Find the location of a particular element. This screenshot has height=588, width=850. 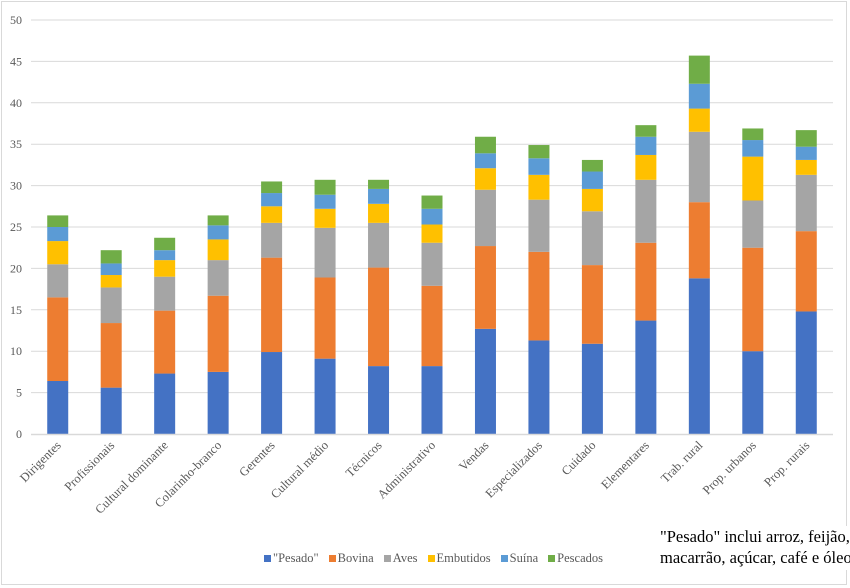

x-tick-label: Cuidado is located at coordinates (579, 458).